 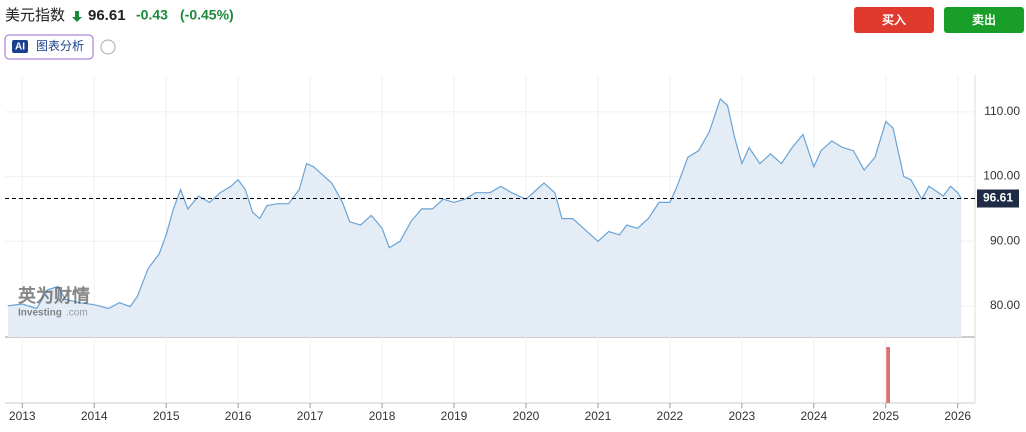 What do you see at coordinates (107, 15) in the screenshot?
I see `price: 96.61` at bounding box center [107, 15].